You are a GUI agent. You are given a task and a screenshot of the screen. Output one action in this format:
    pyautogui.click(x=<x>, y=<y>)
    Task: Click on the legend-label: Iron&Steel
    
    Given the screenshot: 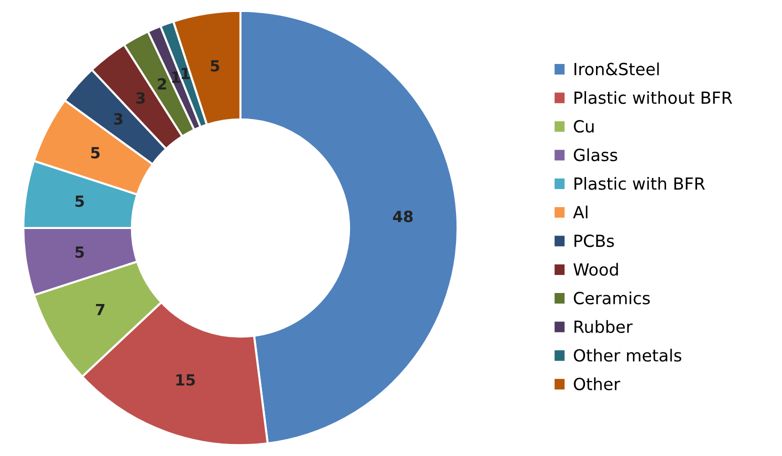 What is the action you would take?
    pyautogui.click(x=616, y=69)
    